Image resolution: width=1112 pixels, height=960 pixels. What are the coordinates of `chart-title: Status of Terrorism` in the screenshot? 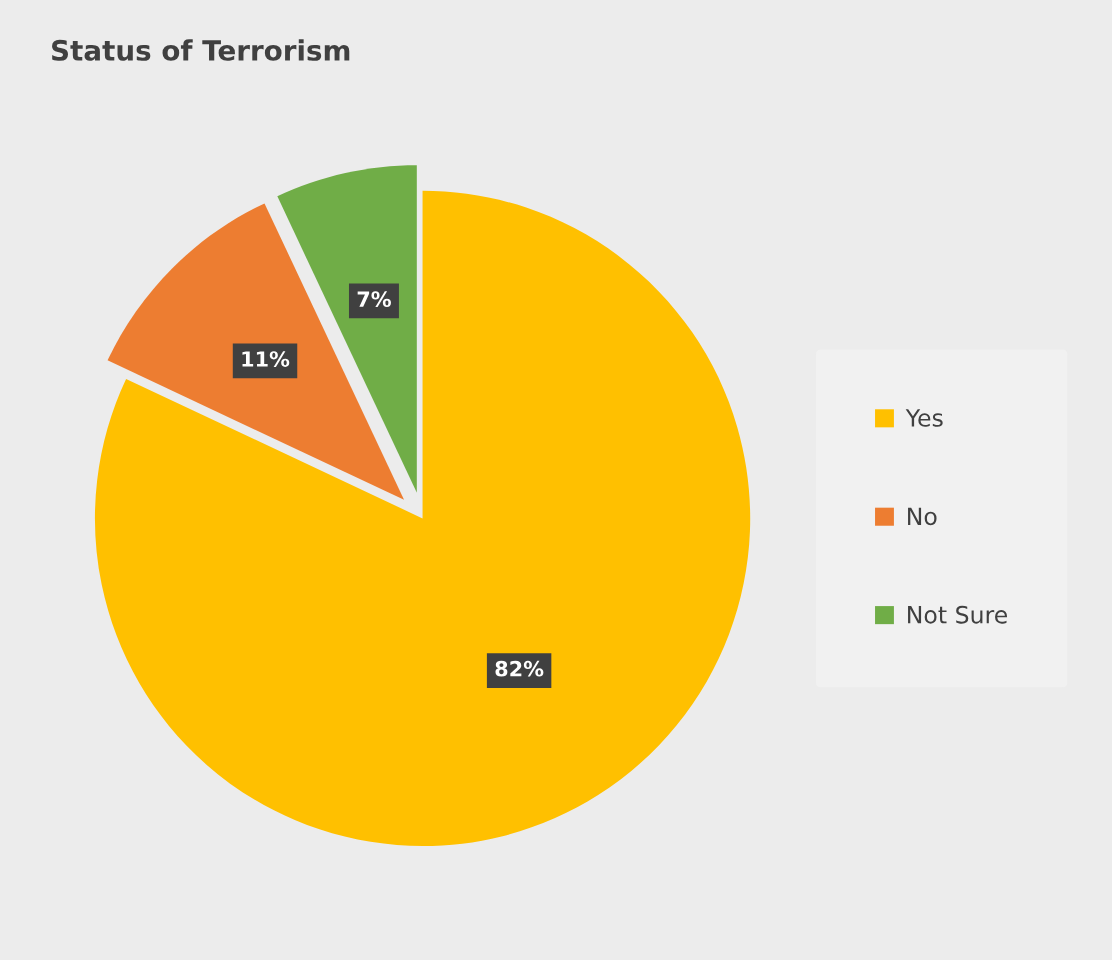 It's located at (201, 50).